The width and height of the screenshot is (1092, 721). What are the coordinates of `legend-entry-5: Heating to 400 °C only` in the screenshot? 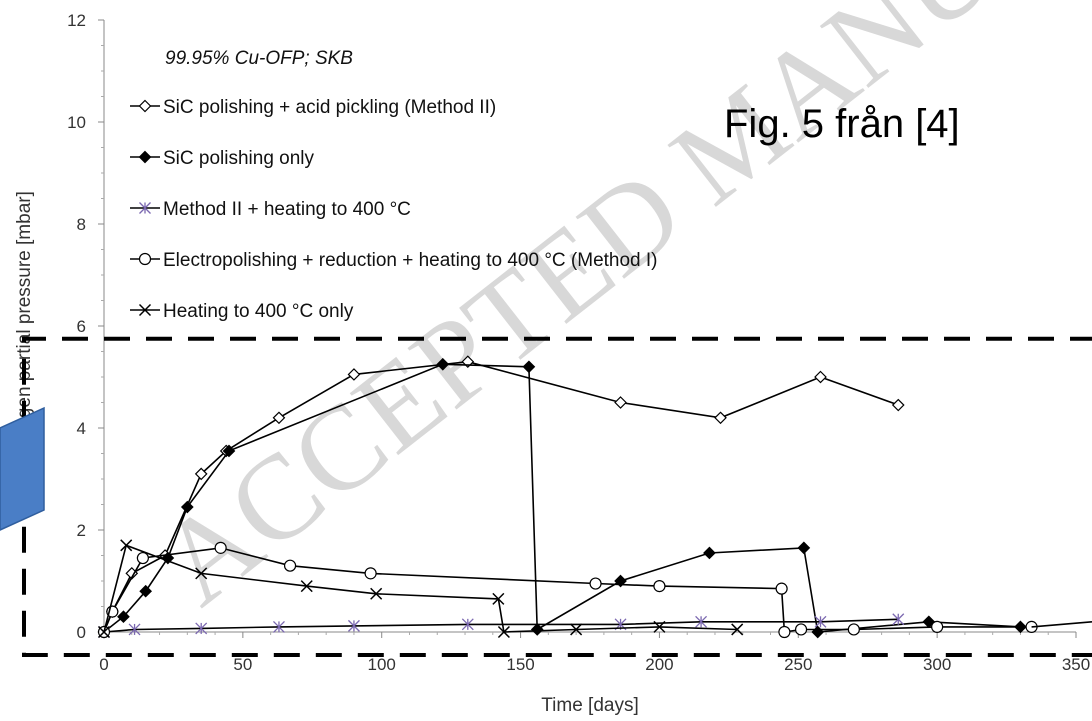 It's located at (242, 311).